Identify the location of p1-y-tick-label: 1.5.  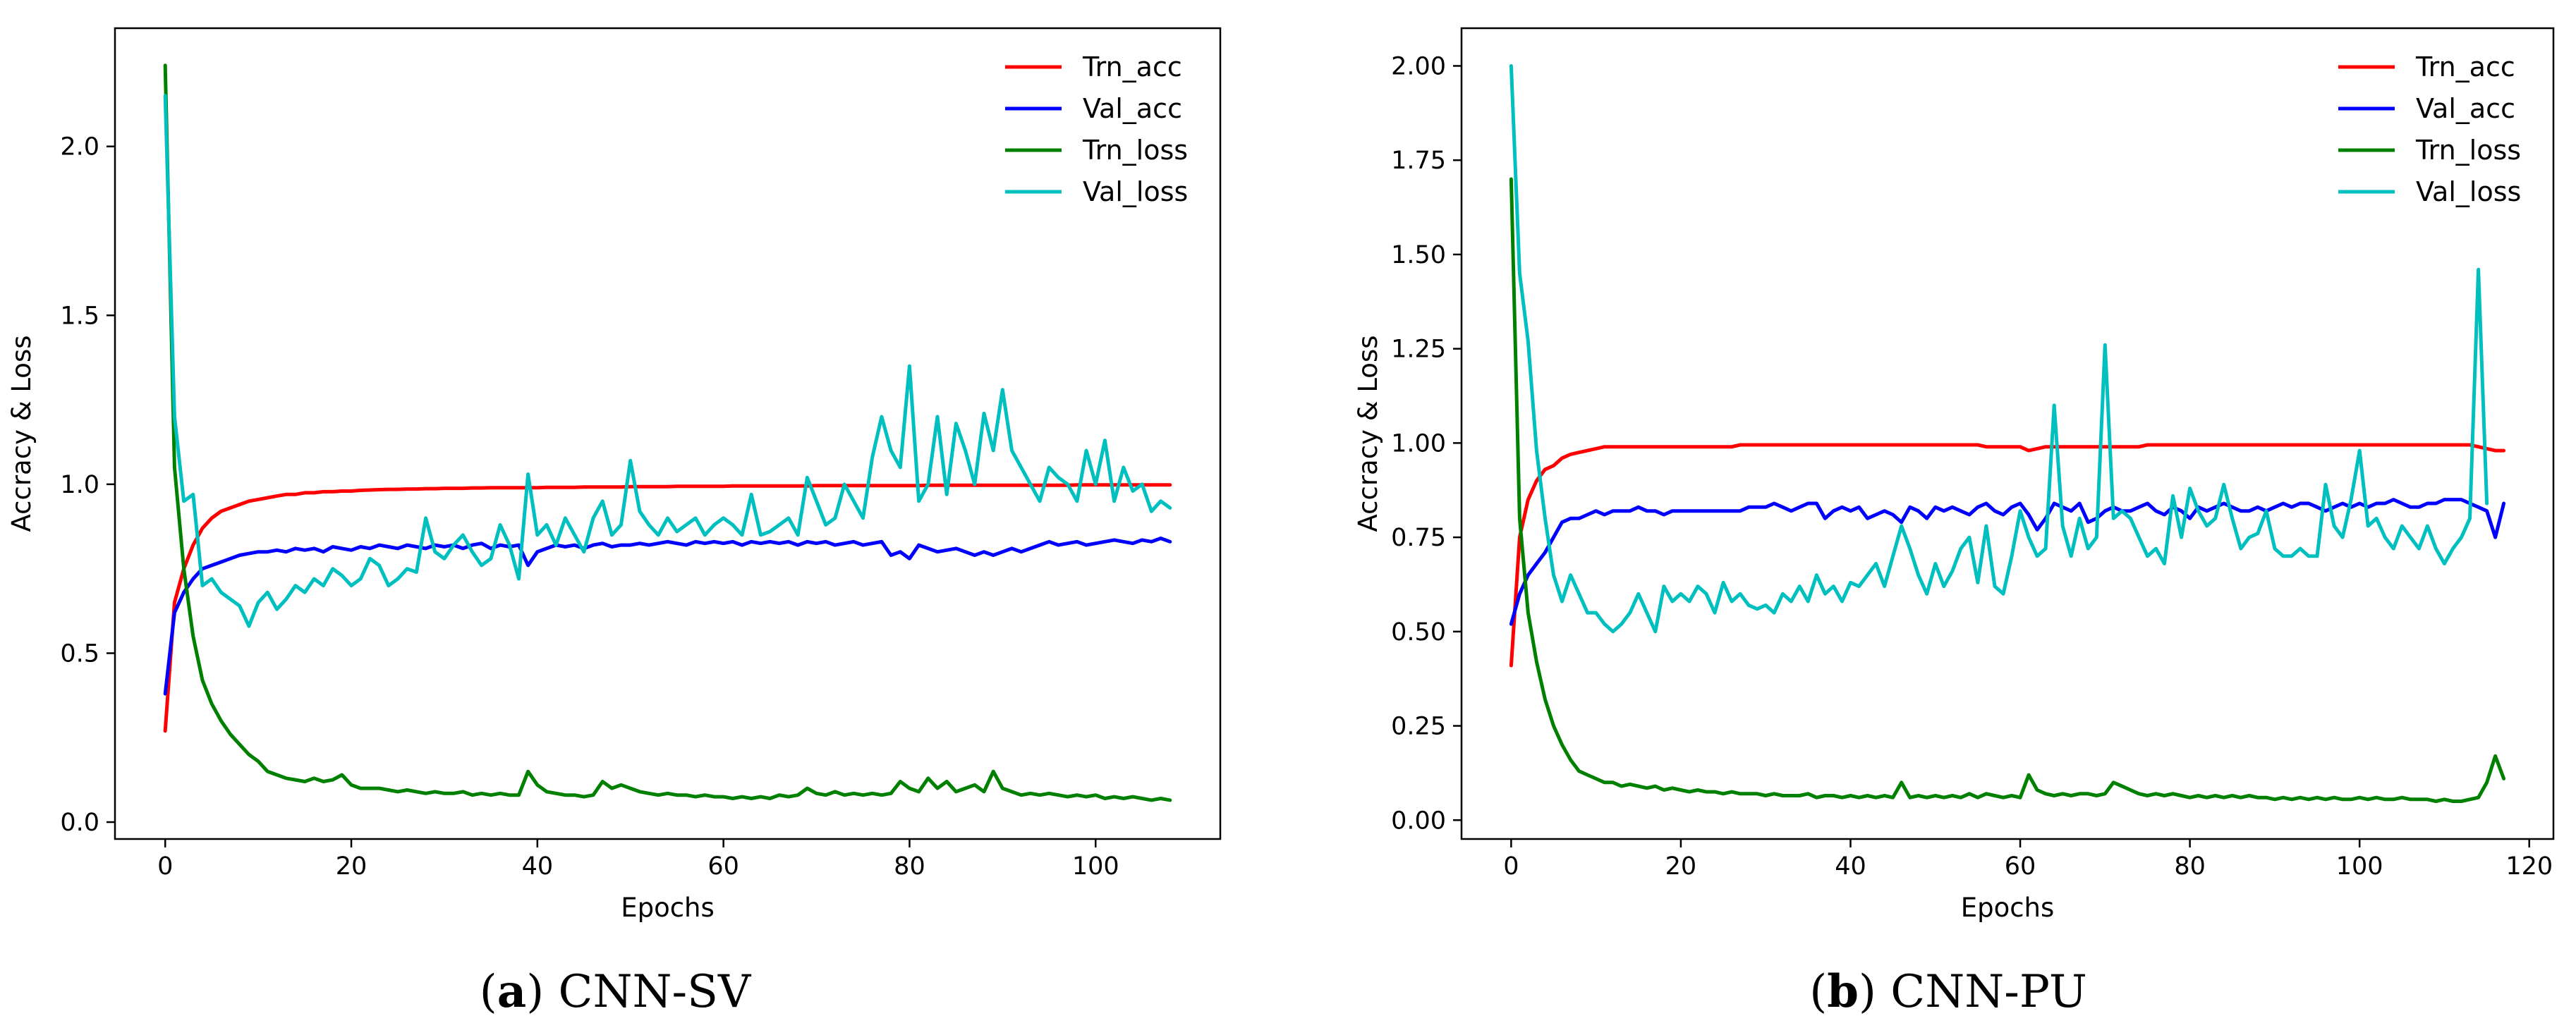
(79, 316).